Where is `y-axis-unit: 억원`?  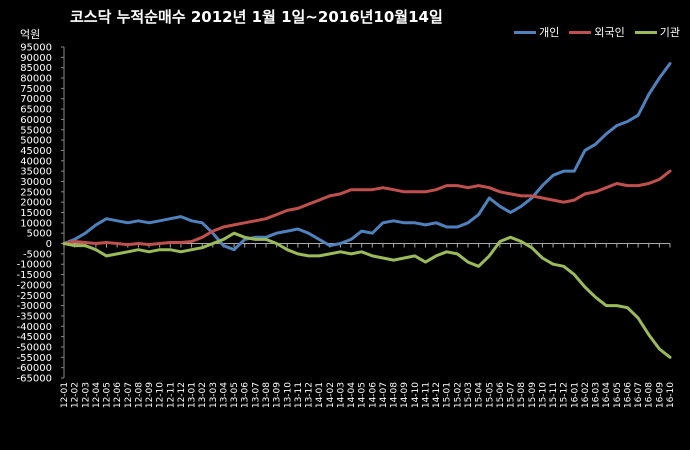
y-axis-unit: 억원 is located at coordinates (30, 34).